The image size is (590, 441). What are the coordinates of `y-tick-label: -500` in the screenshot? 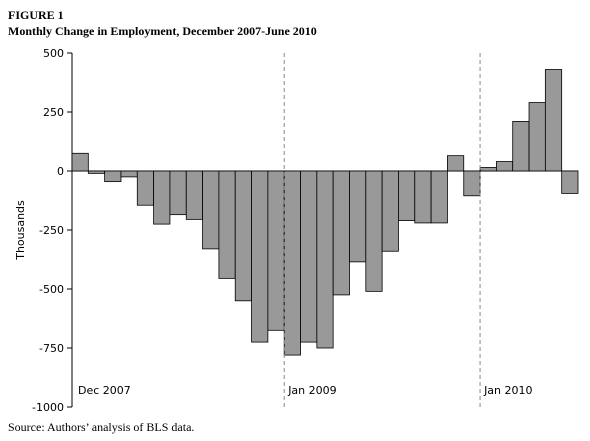 It's located at (51, 289).